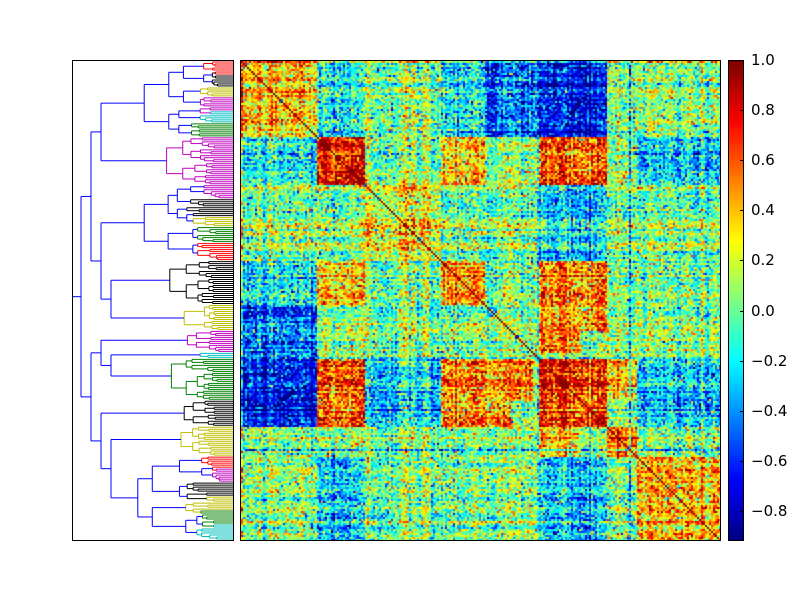 The height and width of the screenshot is (600, 800). I want to click on colorbar, so click(736, 300).